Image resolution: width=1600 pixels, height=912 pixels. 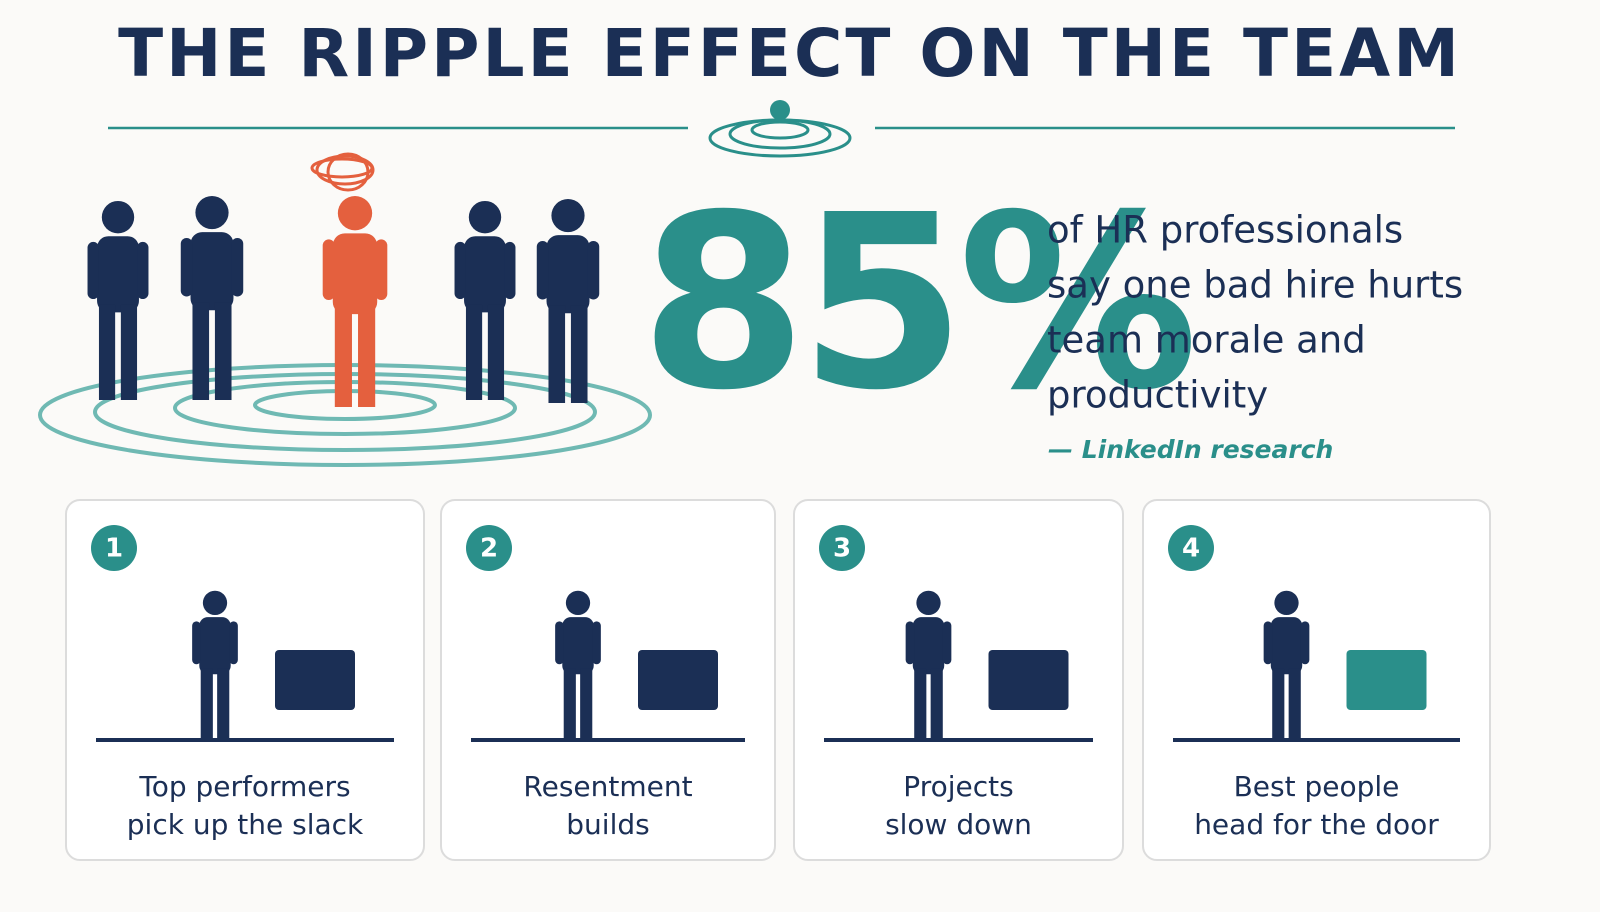 I want to click on card-caption: head for the door, so click(x=1316, y=824).